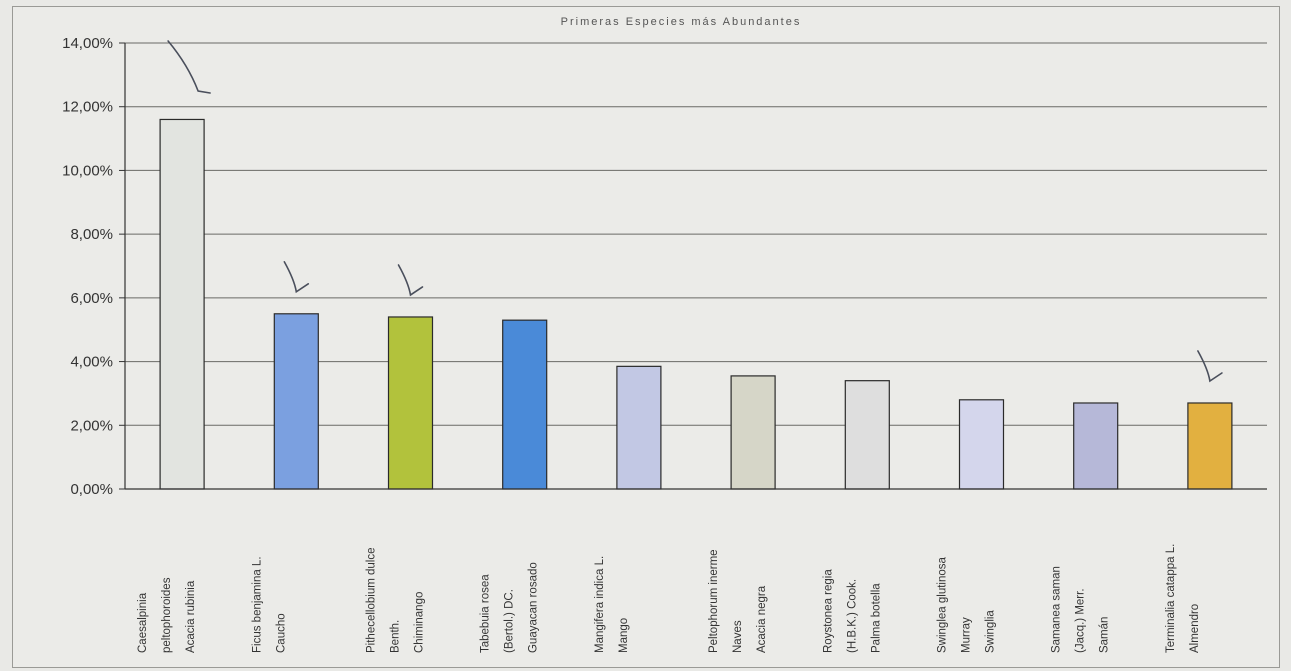  What do you see at coordinates (87, 107) in the screenshot?
I see `y-tick-label: 12,00%` at bounding box center [87, 107].